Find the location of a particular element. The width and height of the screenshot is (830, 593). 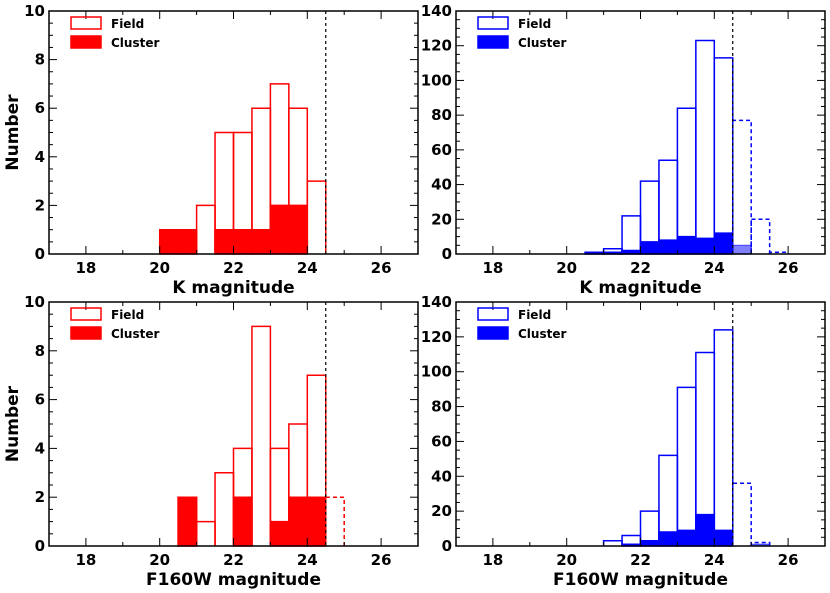

y-axis-label: Number is located at coordinates (13, 423).